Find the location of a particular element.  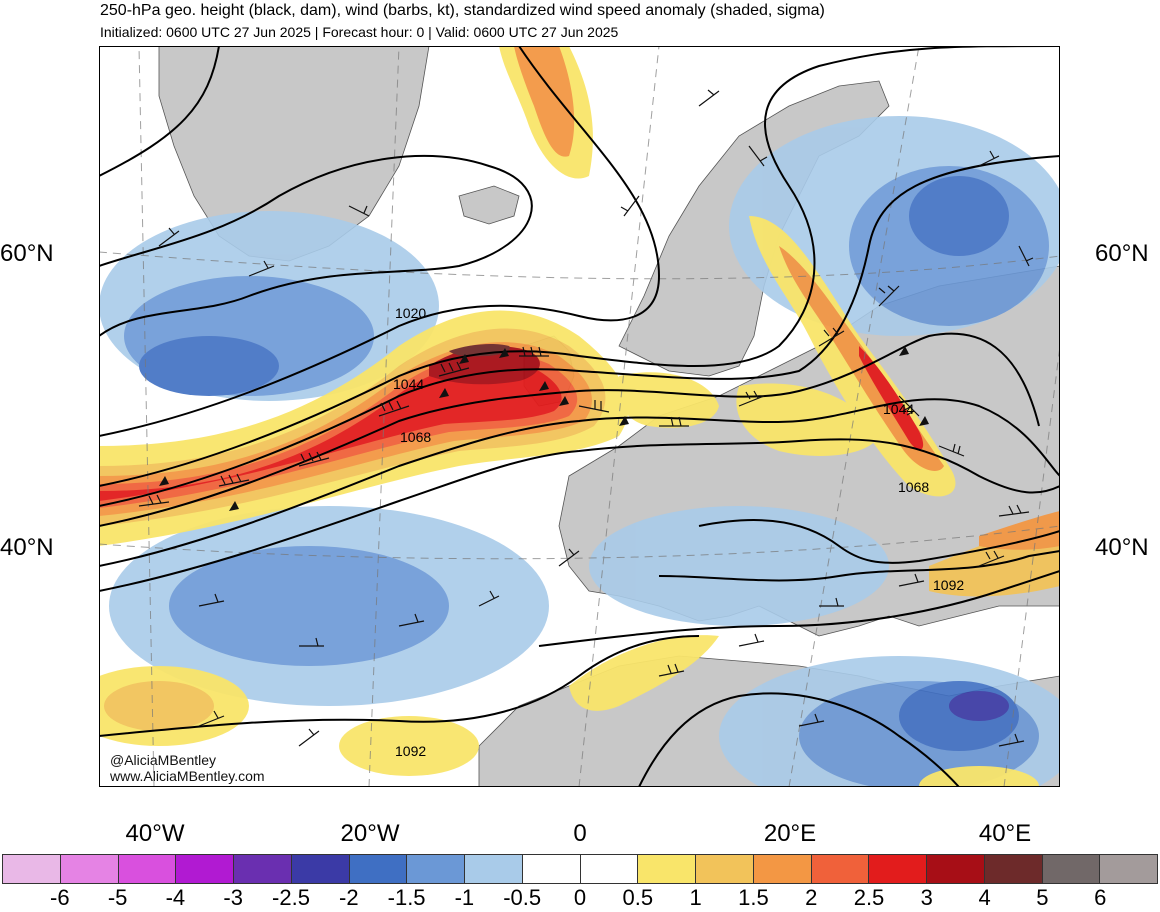

colorbar-tick-label: -2 is located at coordinates (349, 897).